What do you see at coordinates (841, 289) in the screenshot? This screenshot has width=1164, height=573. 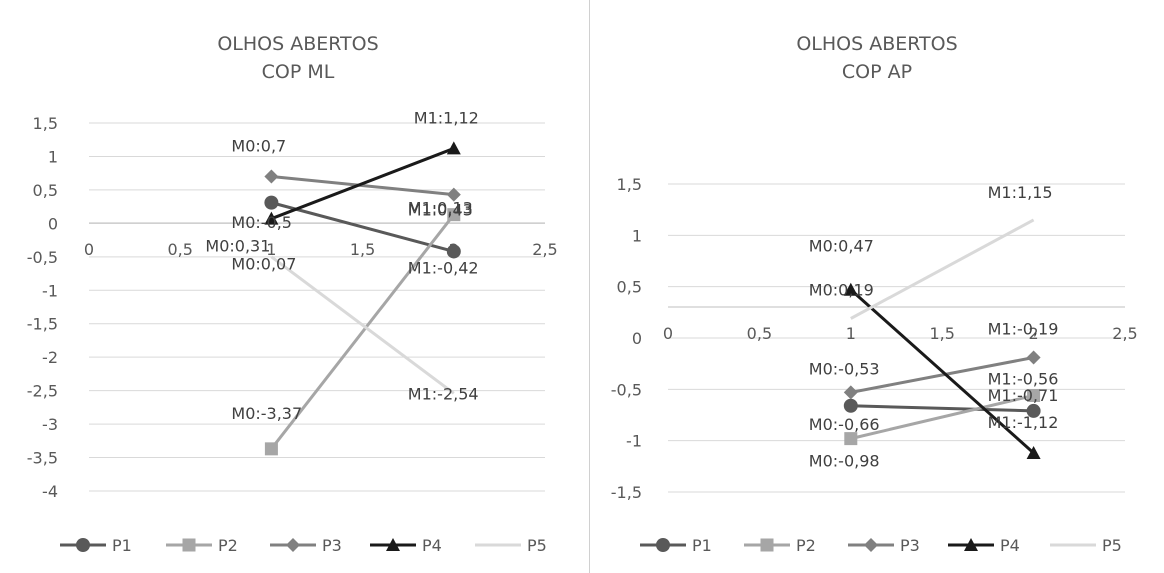 I see `data-label-p5: M0:0,19` at bounding box center [841, 289].